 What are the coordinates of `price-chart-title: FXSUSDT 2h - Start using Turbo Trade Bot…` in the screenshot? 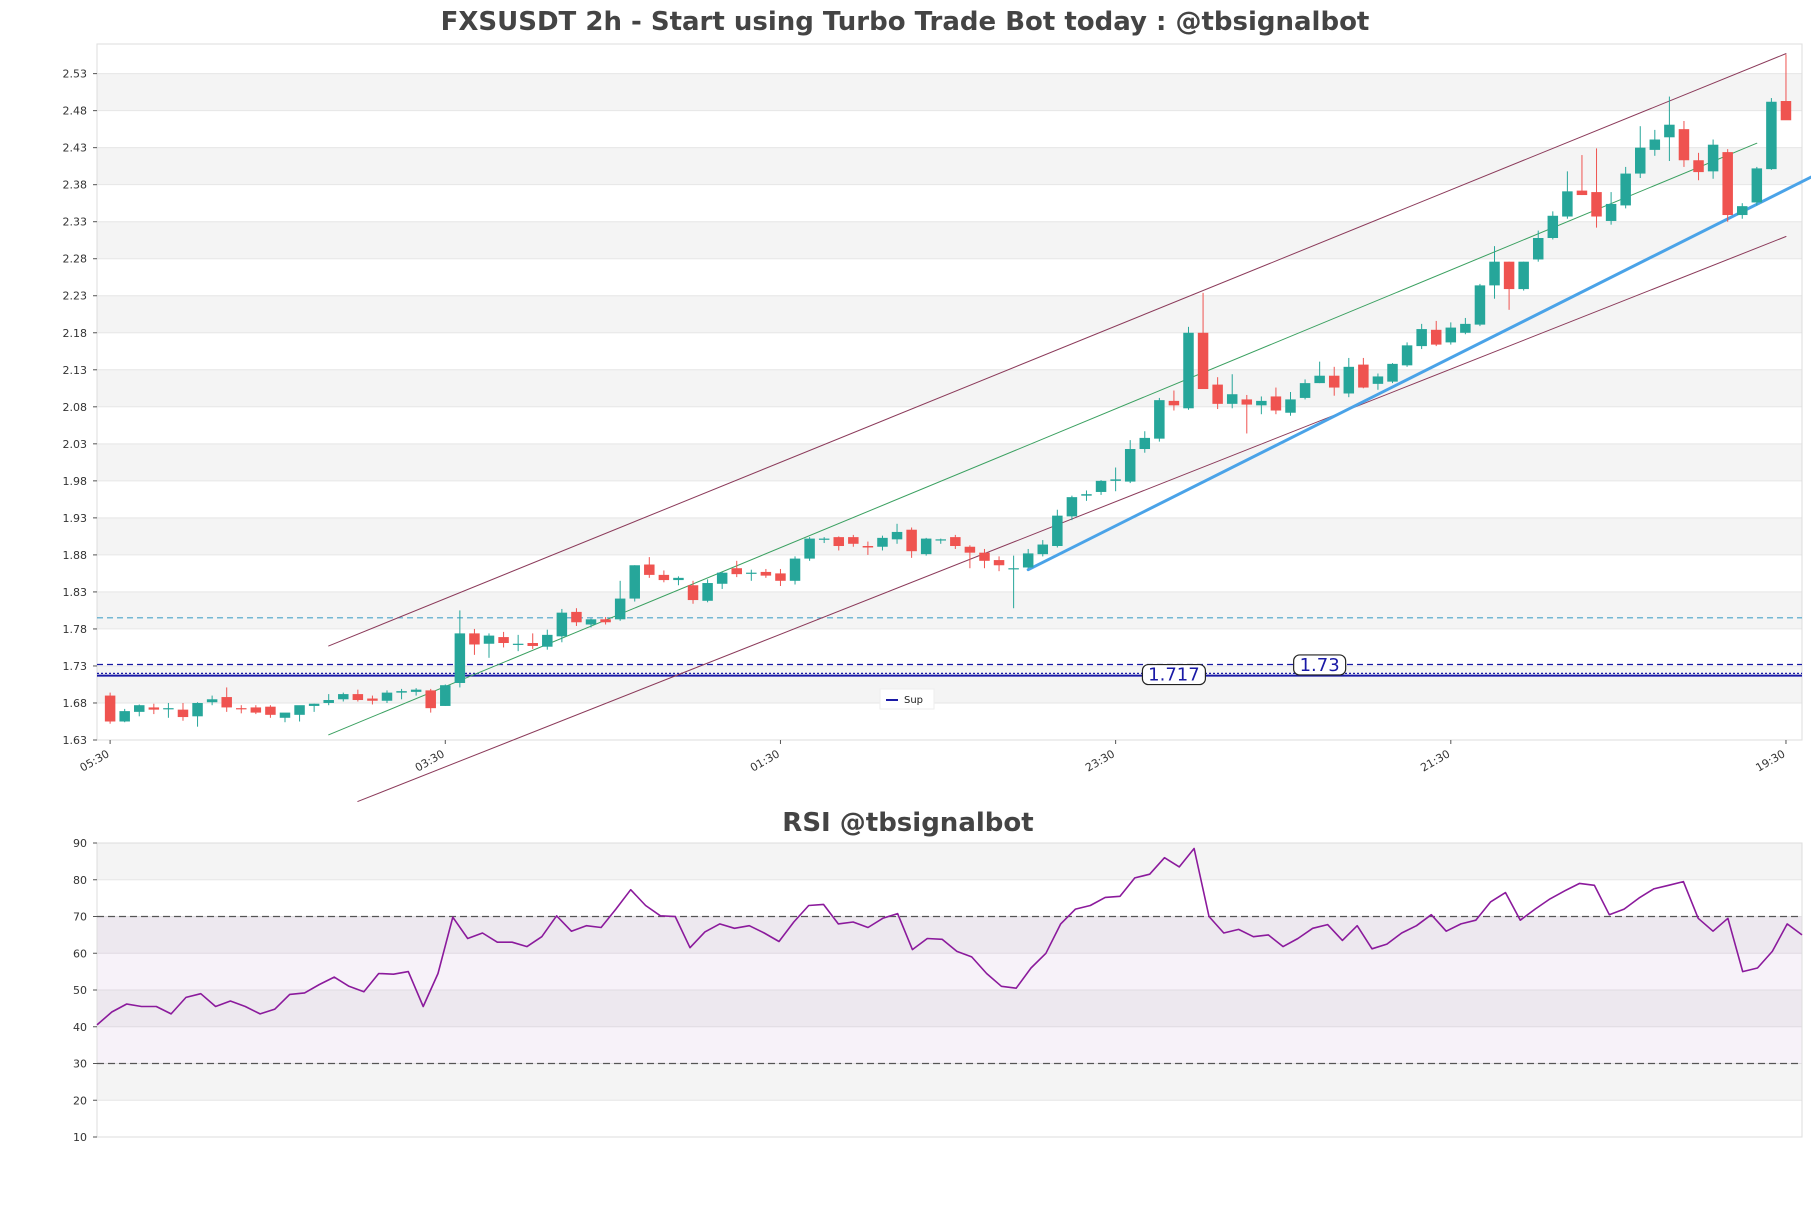 It's located at (905, 22).